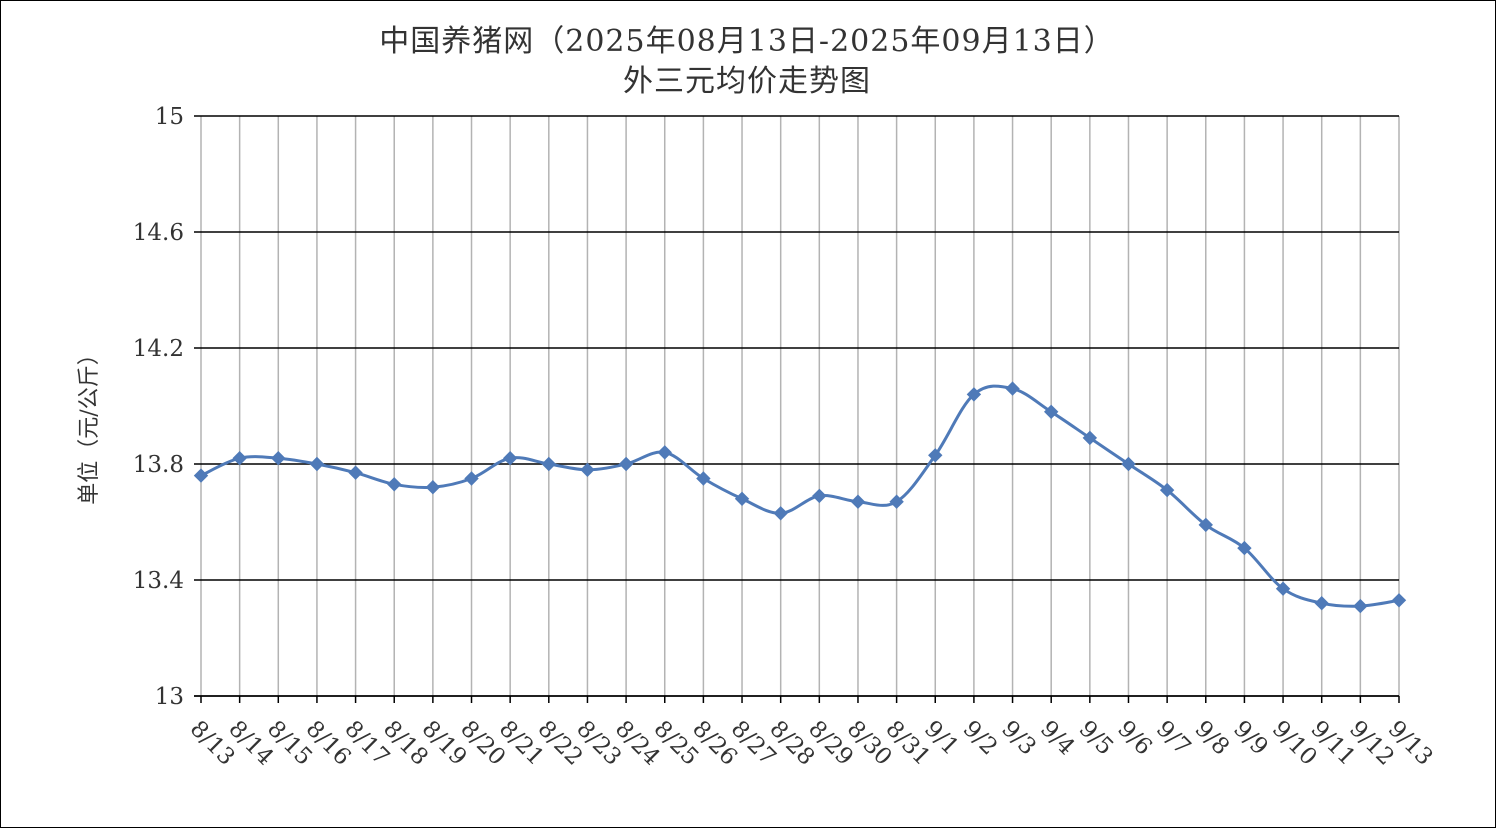 The width and height of the screenshot is (1496, 828). I want to click on chart-title: 中国养猪网（2025年08月13日-2025年09月13日）, so click(747, 41).